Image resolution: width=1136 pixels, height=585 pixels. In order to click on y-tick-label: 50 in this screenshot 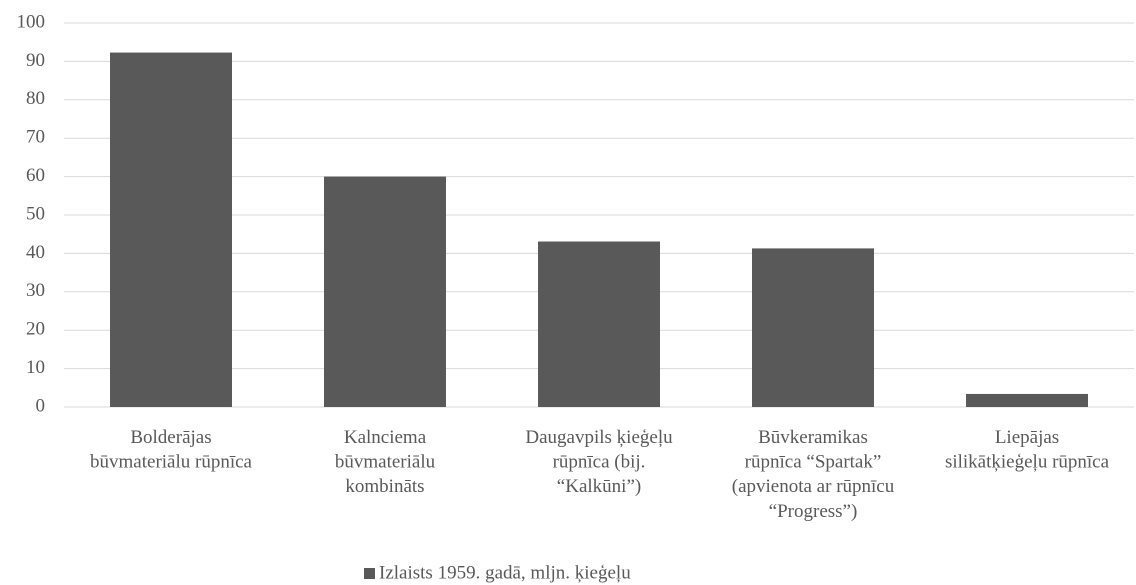, I will do `click(35, 213)`.